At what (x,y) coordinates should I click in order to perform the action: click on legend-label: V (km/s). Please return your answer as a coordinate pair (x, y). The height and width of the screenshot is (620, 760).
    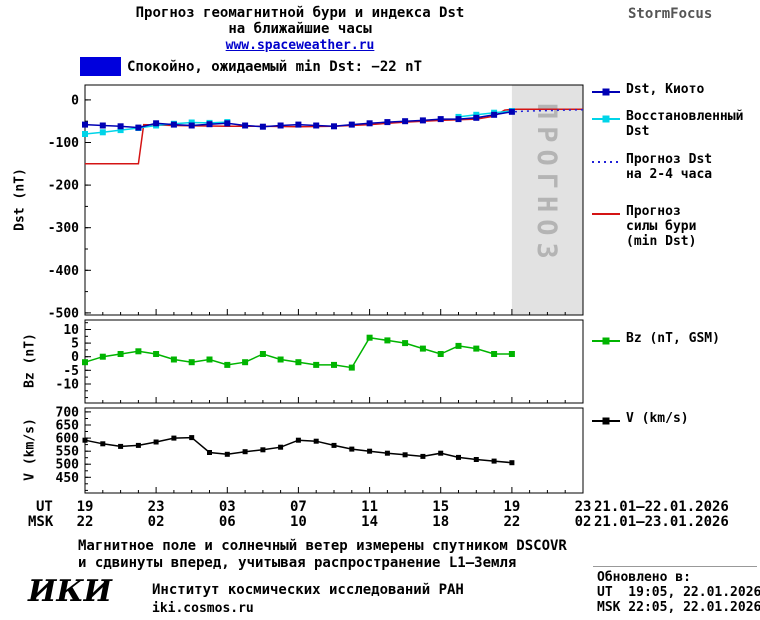
    Looking at the image, I should click on (657, 418).